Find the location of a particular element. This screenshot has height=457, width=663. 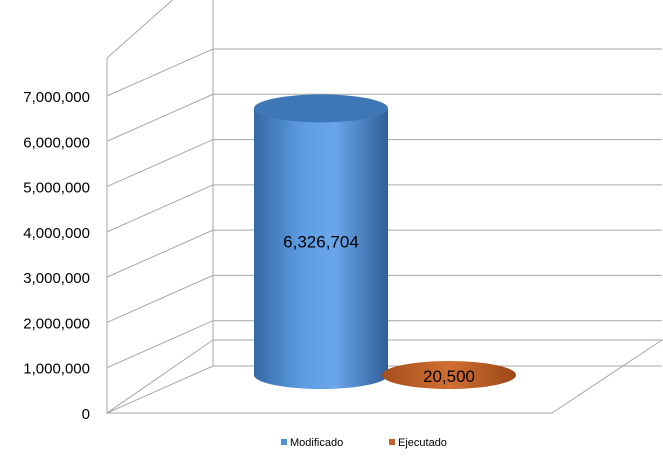

bar-modificado is located at coordinates (321, 241).